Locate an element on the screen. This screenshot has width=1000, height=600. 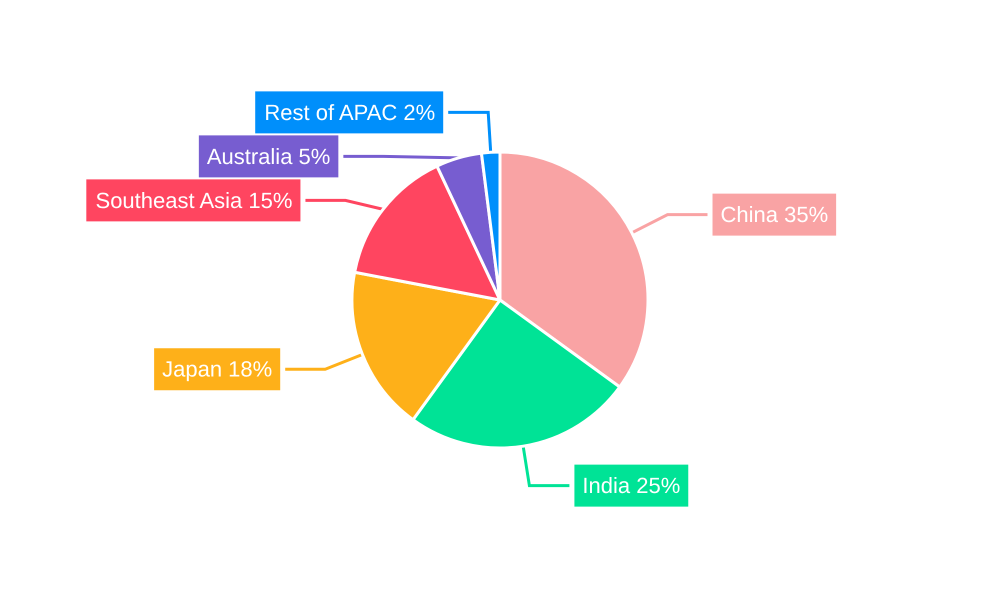
slice-label: Japan 18% is located at coordinates (217, 369).